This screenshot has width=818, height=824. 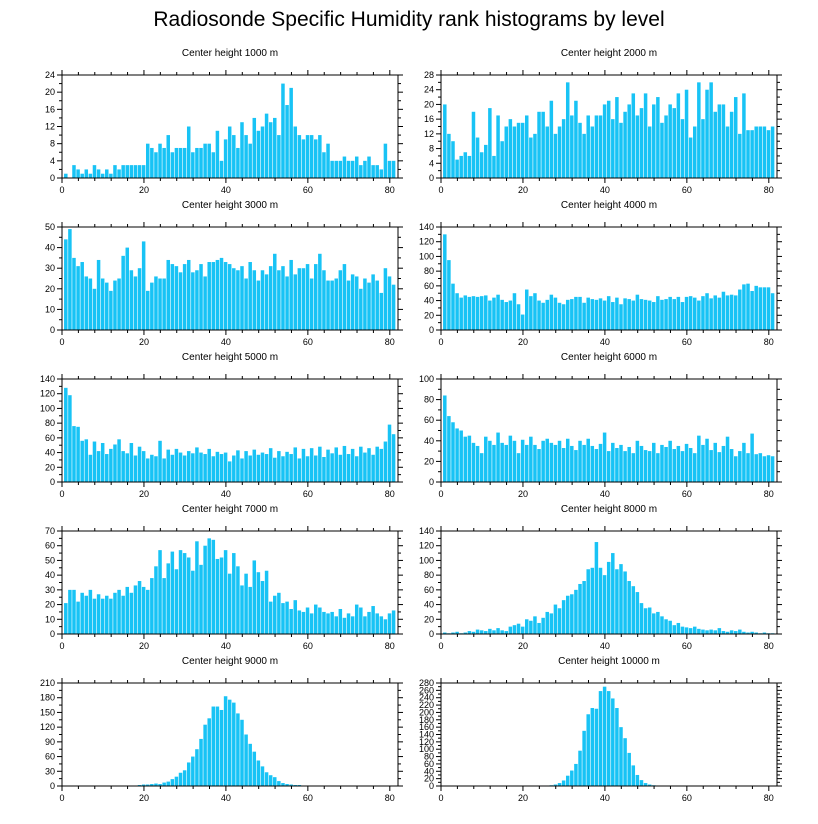 What do you see at coordinates (52, 144) in the screenshot?
I see `y-tick-label: 8` at bounding box center [52, 144].